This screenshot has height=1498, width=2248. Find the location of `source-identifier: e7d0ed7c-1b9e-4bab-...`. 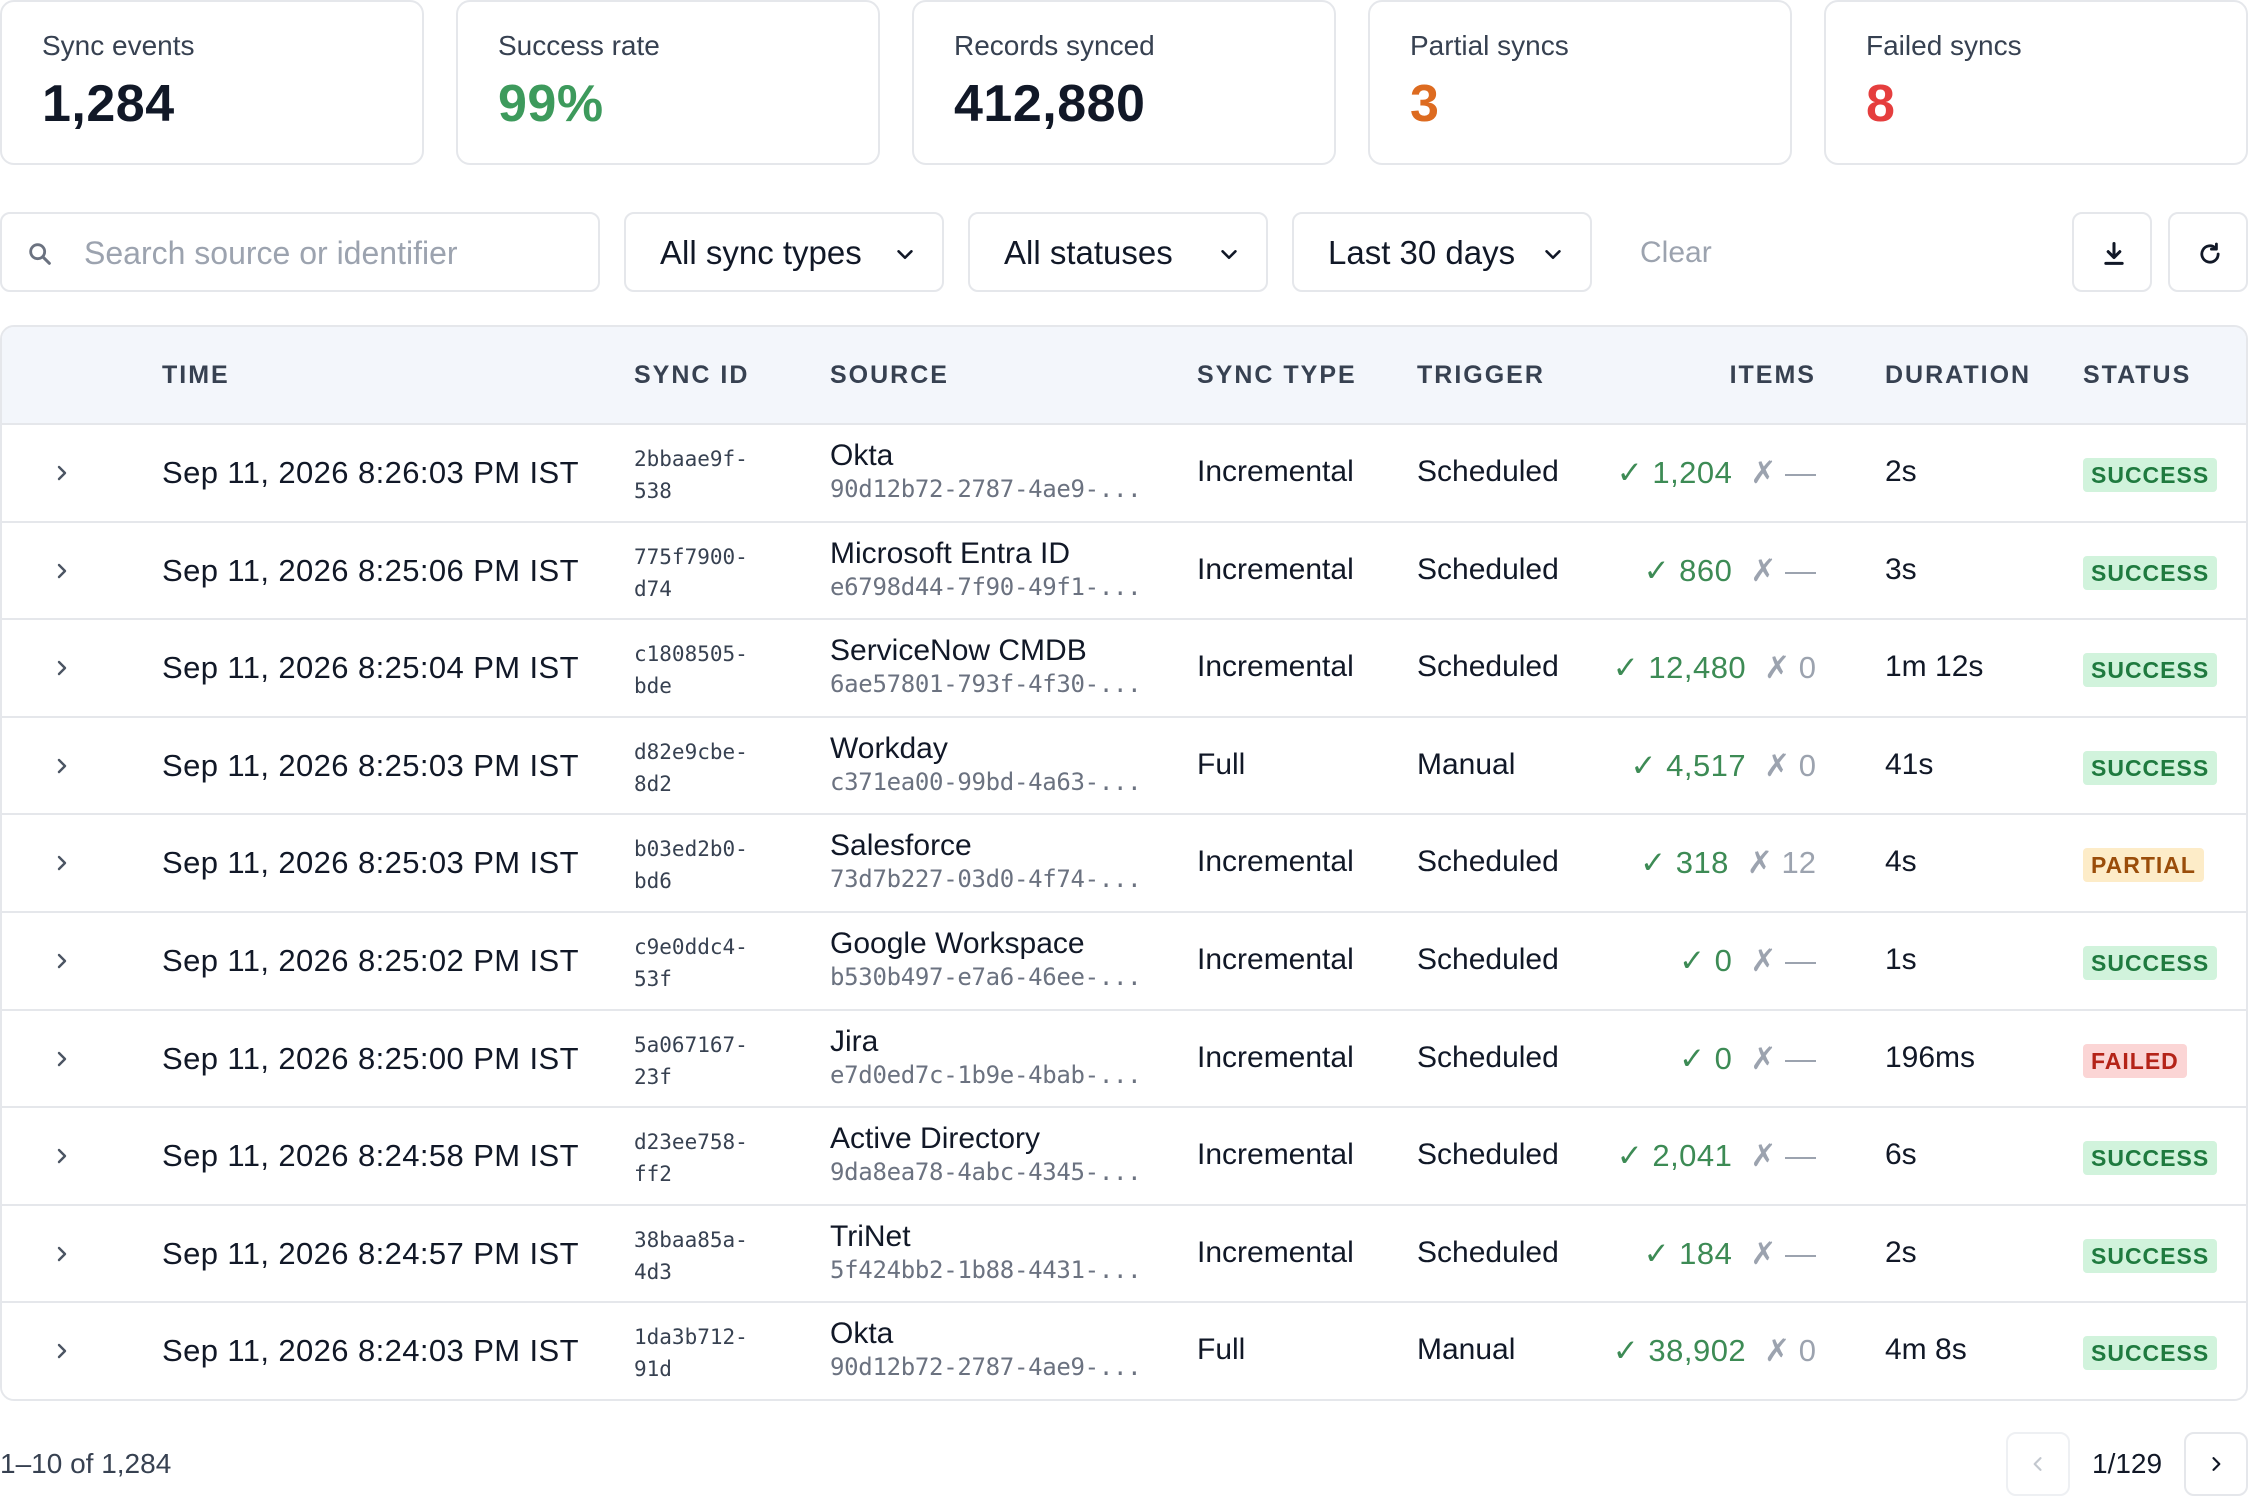

source-identifier: e7d0ed7c-1b9e-4bab-... is located at coordinates (986, 1074).